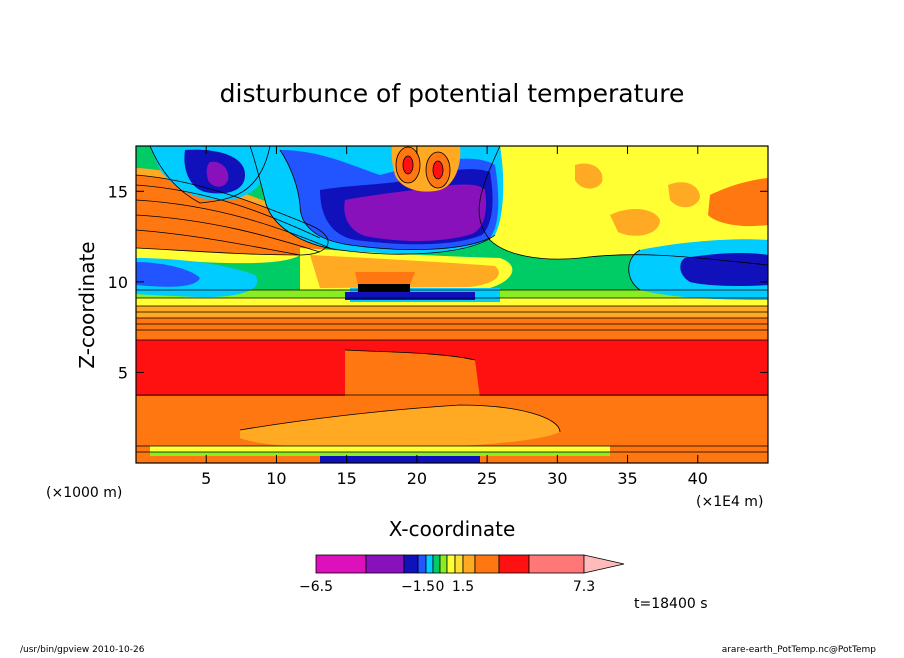 This screenshot has width=904, height=658. Describe the element at coordinates (316, 587) in the screenshot. I see `colorbar-tick-label: −6.5` at that location.